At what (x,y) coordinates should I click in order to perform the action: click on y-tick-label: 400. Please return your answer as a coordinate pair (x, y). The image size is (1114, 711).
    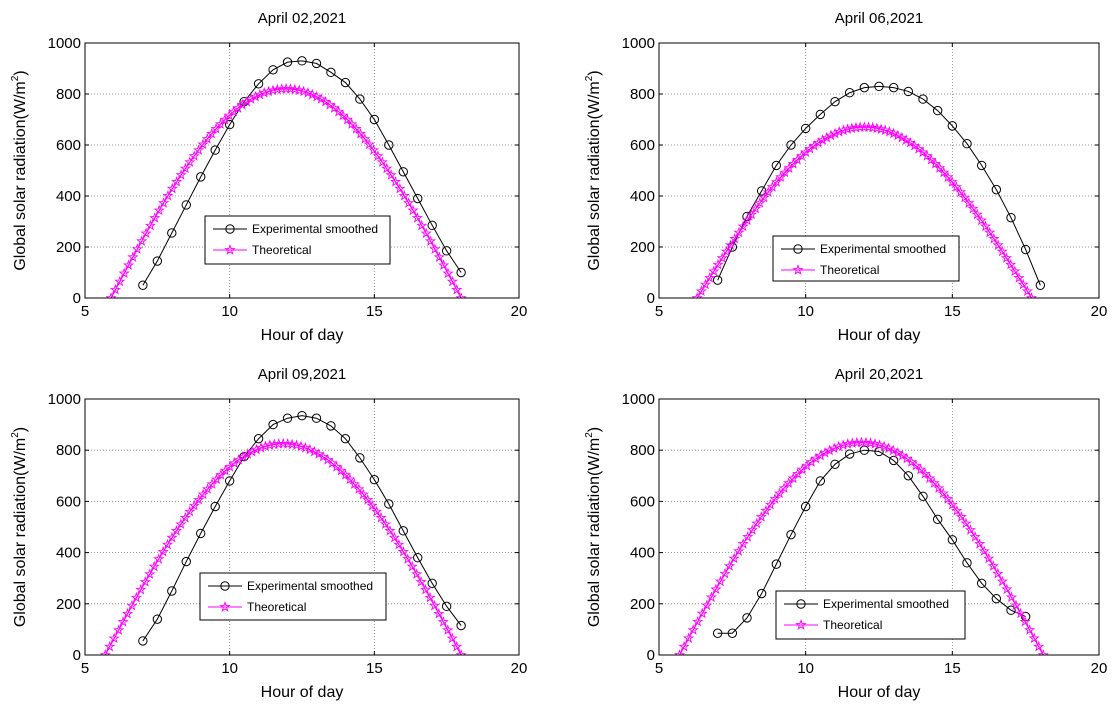
    Looking at the image, I should click on (642, 553).